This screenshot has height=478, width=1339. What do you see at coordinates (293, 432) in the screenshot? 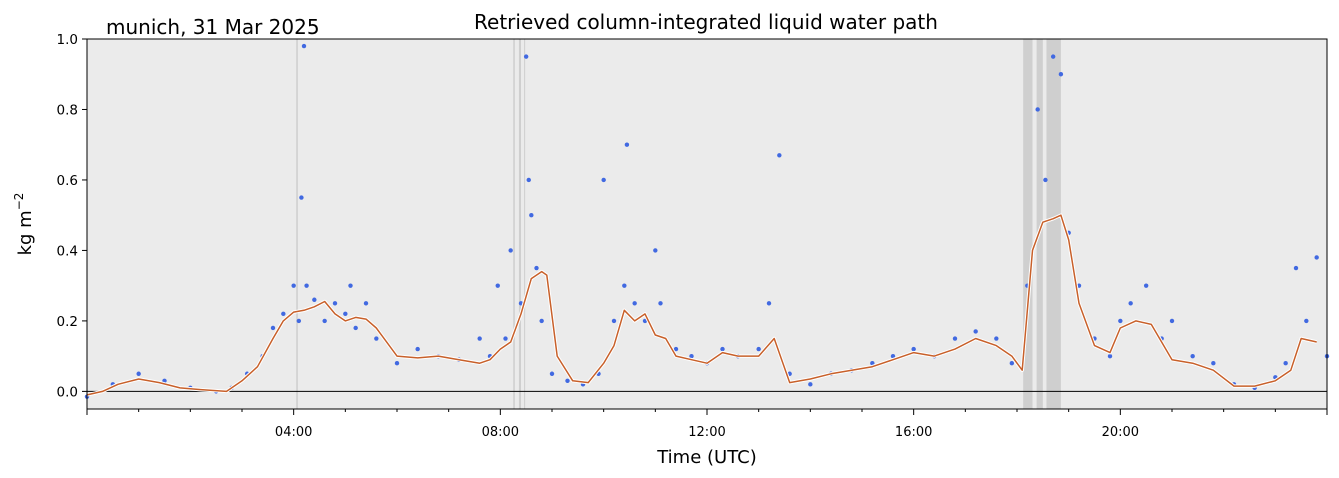
I see `x-tick-label: 04:00` at bounding box center [293, 432].